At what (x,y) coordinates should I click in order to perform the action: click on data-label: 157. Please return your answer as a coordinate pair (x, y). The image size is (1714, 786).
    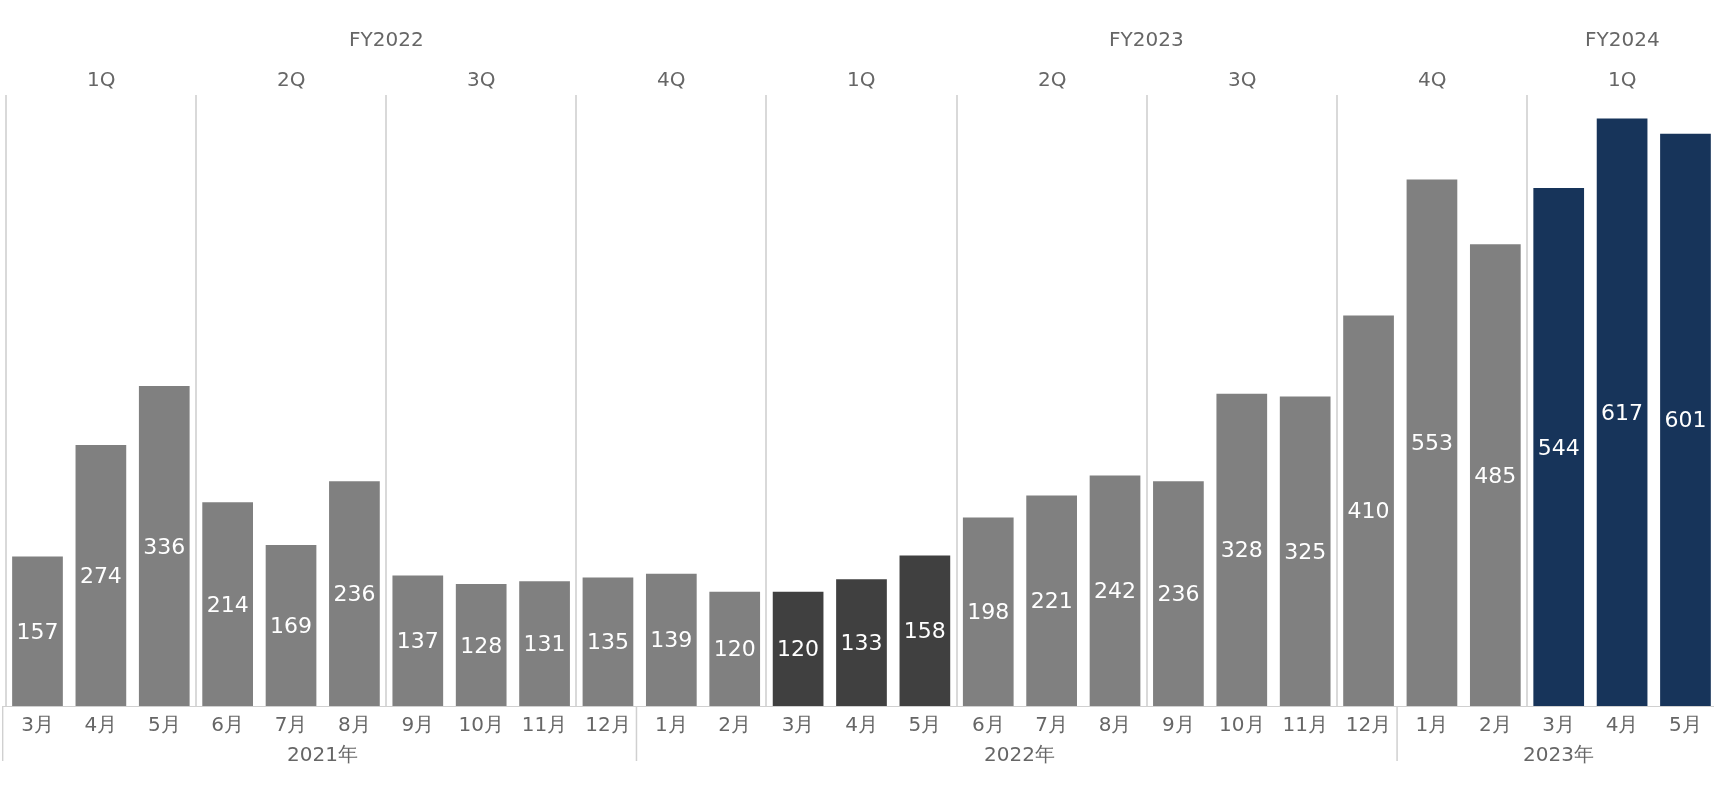
    Looking at the image, I should click on (37, 631).